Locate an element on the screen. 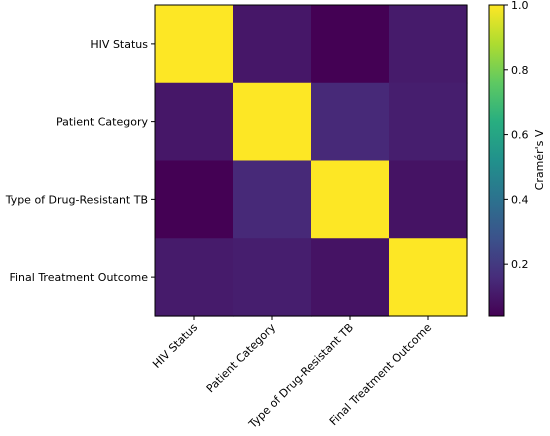 The image size is (550, 436). x-tick-label: Patient Category is located at coordinates (241, 358).